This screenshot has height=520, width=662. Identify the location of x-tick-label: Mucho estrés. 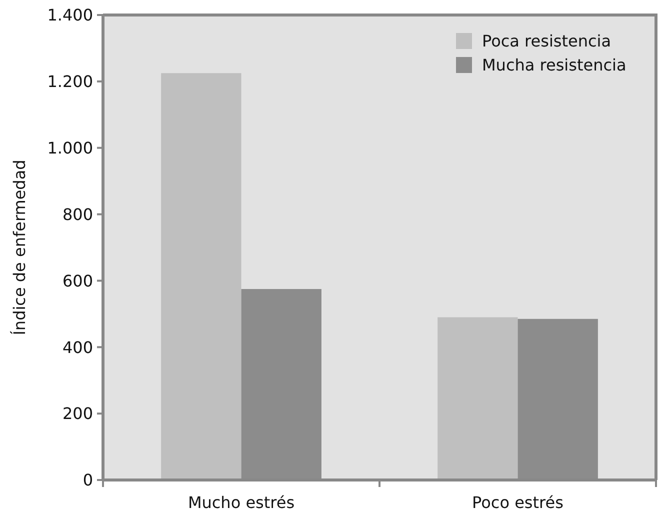
(241, 502).